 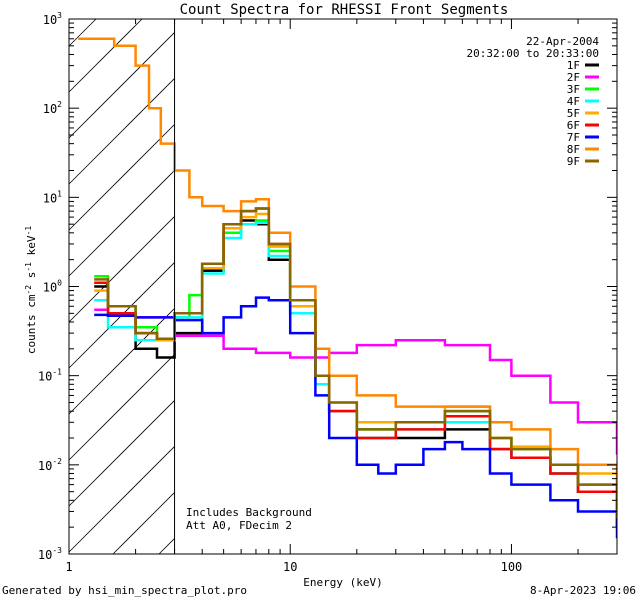 I want to click on legend-label-7F: 7F, so click(x=573, y=137).